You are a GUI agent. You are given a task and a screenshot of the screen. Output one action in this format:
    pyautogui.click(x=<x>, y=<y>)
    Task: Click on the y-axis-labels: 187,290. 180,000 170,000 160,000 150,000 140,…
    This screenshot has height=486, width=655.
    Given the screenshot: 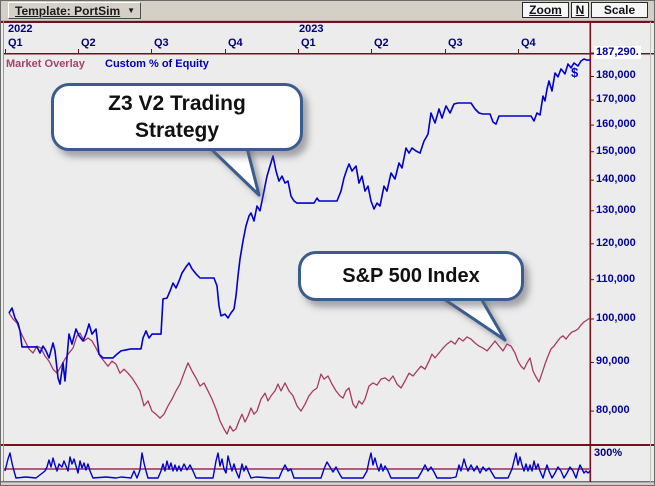 What is the action you would take?
    pyautogui.click(x=622, y=243)
    